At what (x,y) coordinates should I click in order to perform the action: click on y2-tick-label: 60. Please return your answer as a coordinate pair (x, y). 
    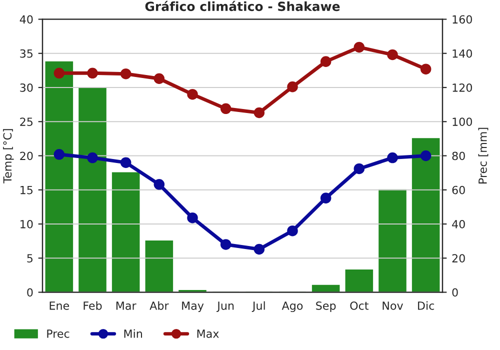
    Looking at the image, I should click on (458, 190).